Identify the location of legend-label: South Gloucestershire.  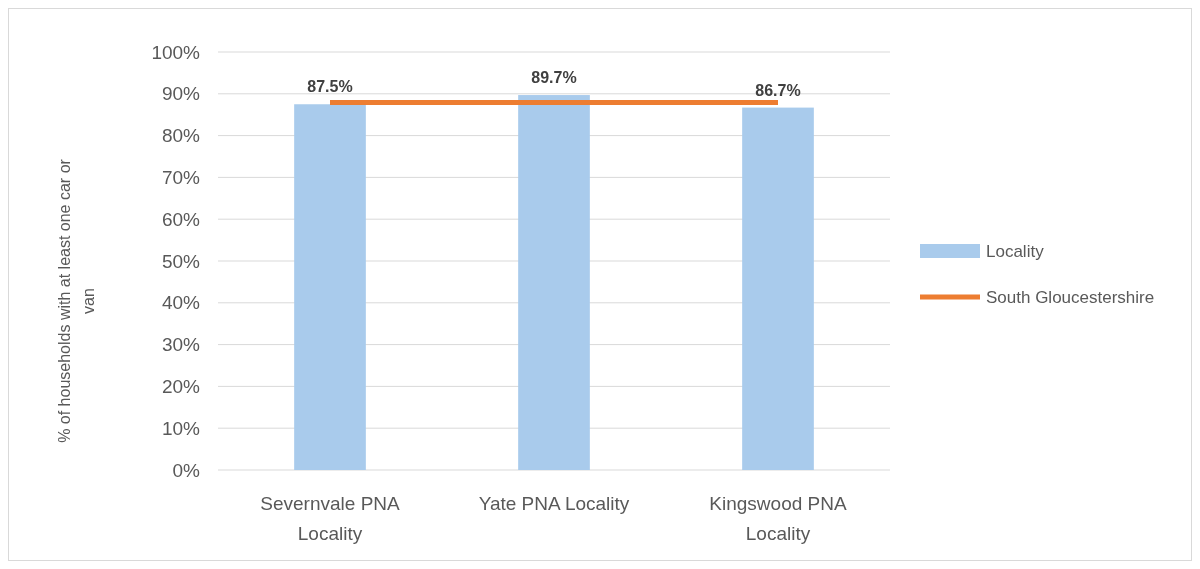
(1070, 297).